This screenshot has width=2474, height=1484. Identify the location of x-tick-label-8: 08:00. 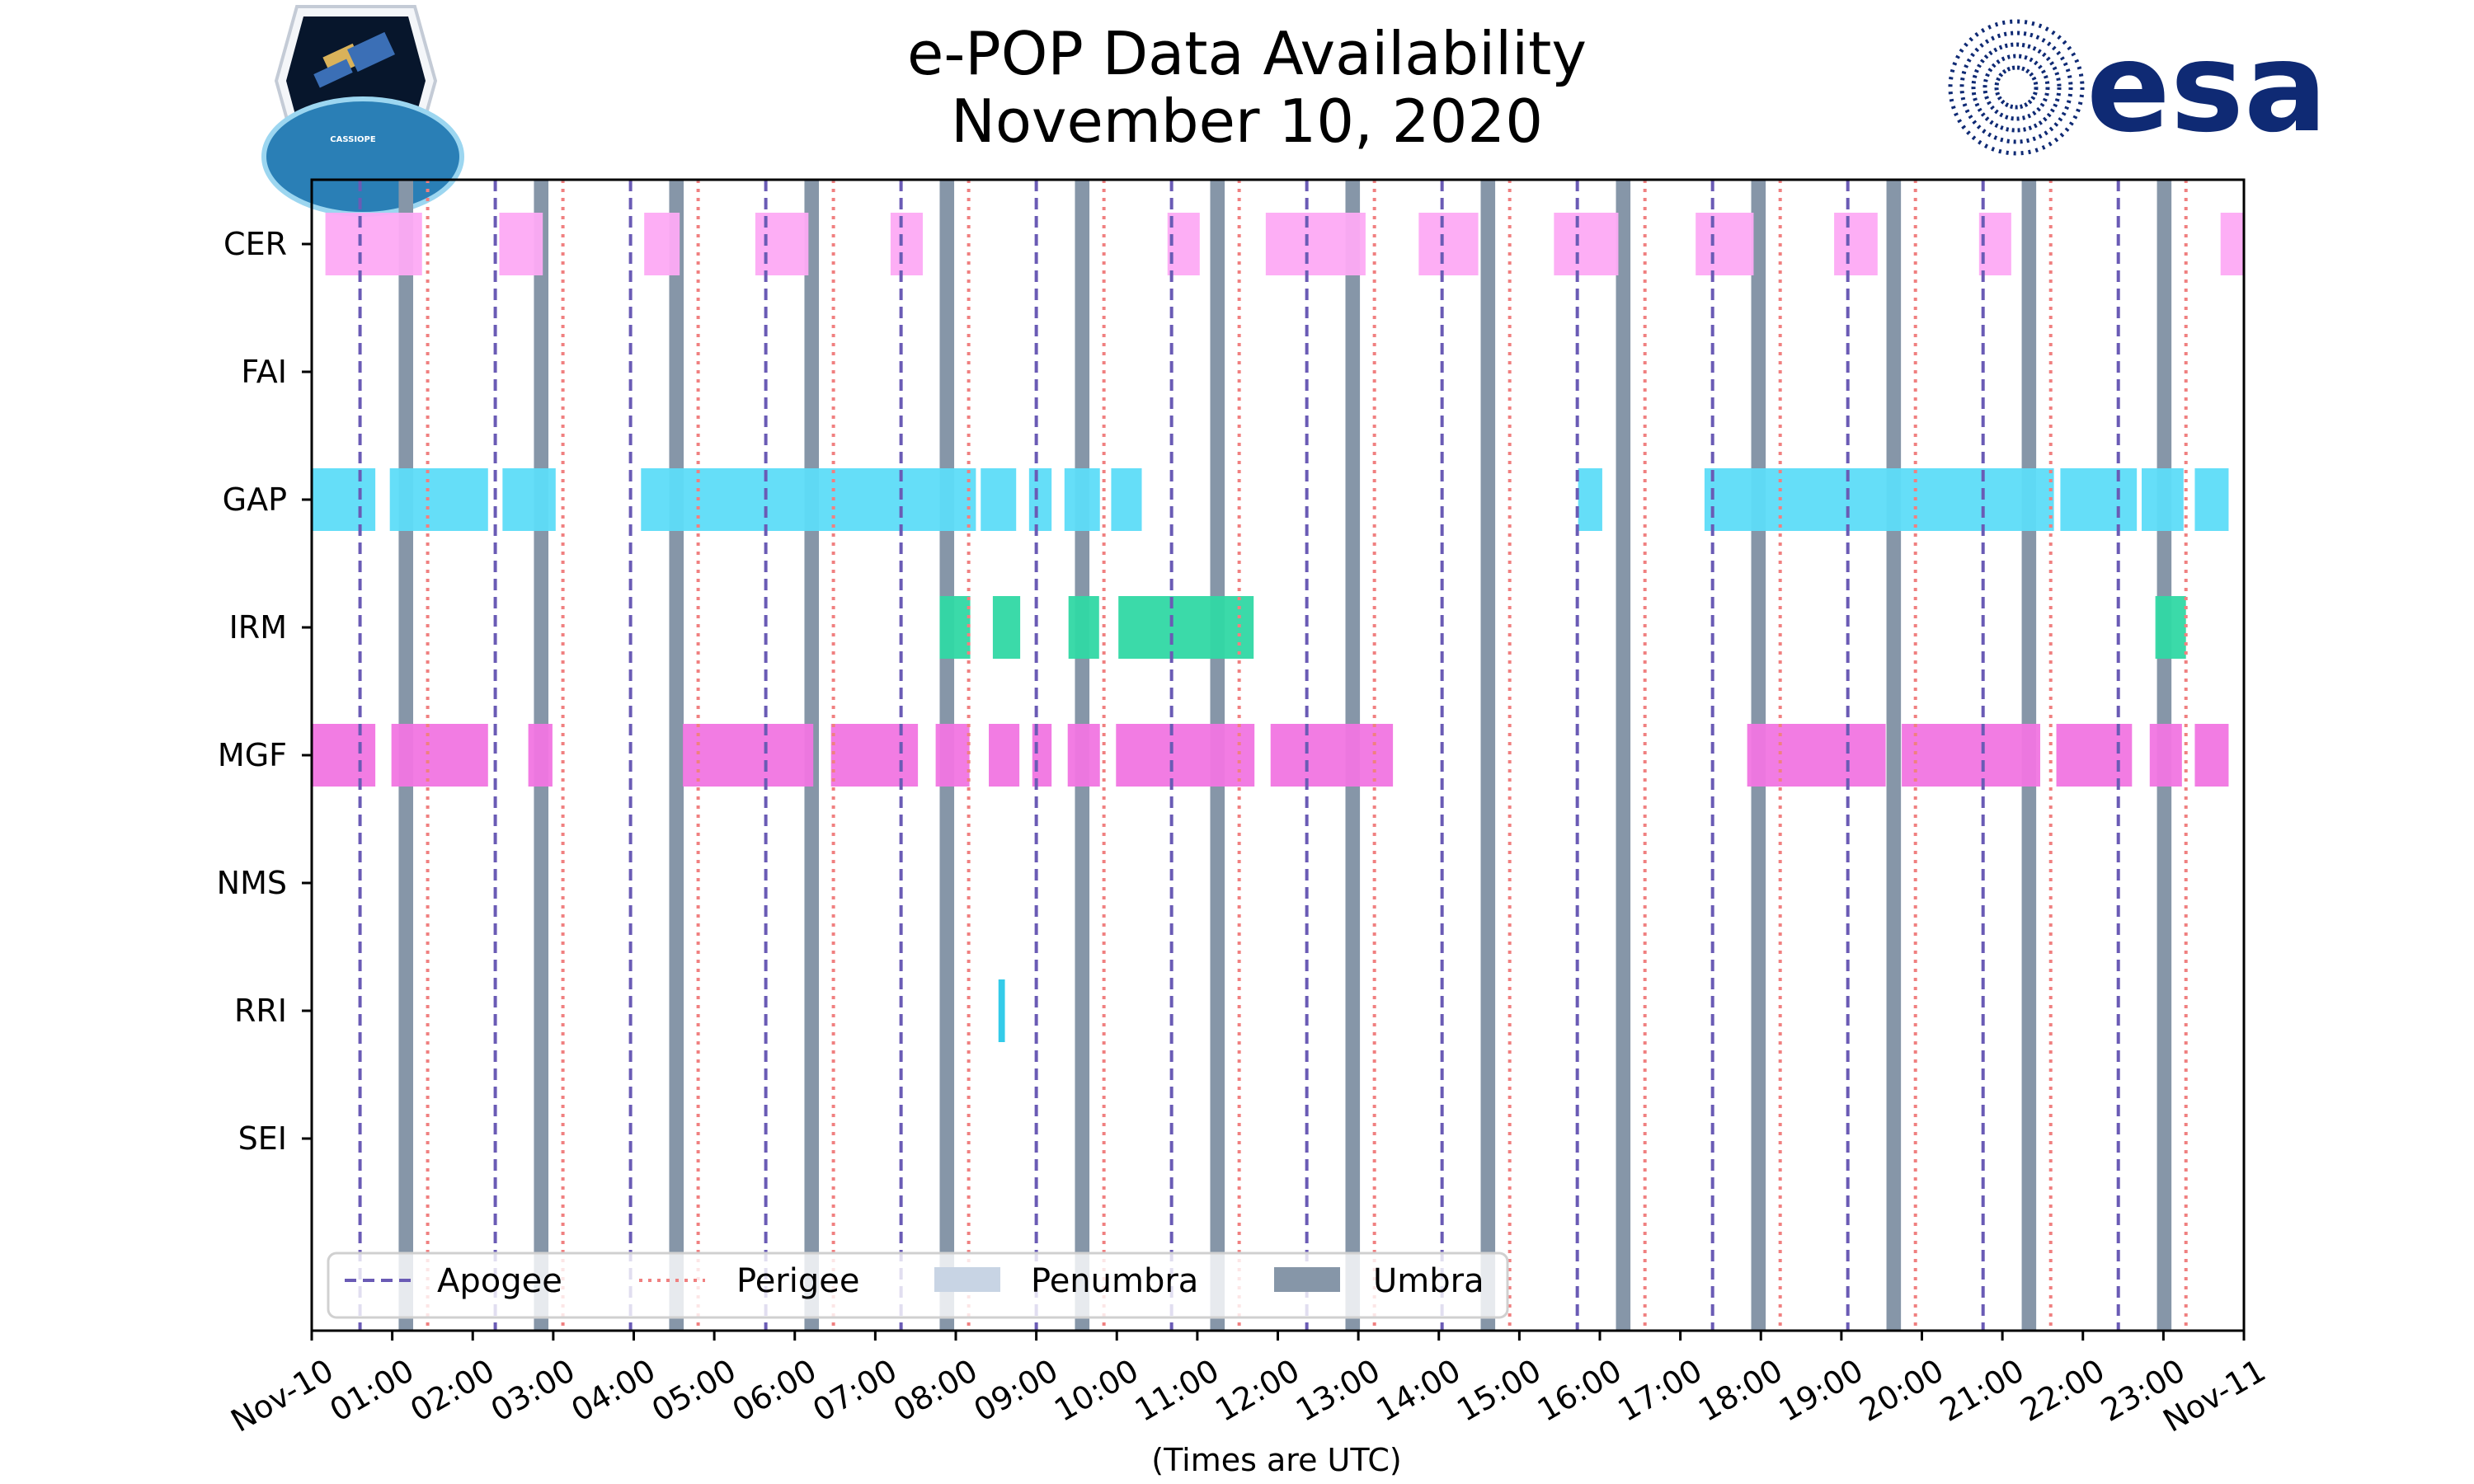
(935, 1390).